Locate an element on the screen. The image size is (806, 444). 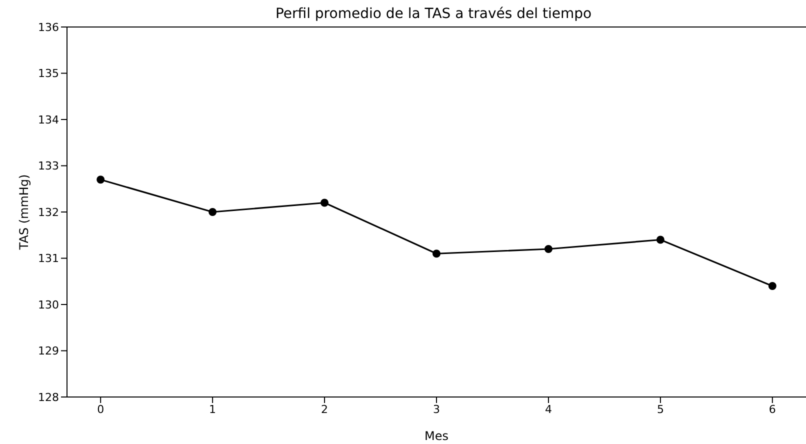
y-tick-label: 132 is located at coordinates (48, 212).